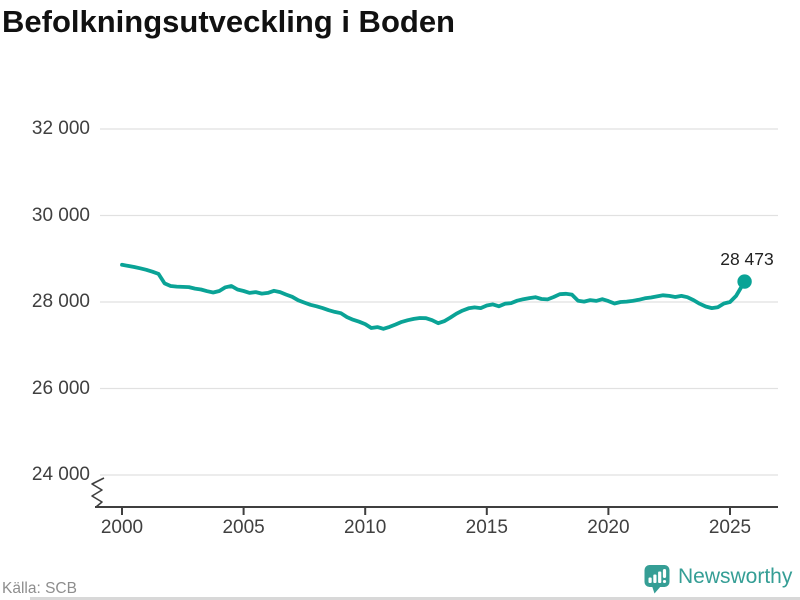  Describe the element at coordinates (747, 259) in the screenshot. I see `last-value-label: 28 473` at that location.